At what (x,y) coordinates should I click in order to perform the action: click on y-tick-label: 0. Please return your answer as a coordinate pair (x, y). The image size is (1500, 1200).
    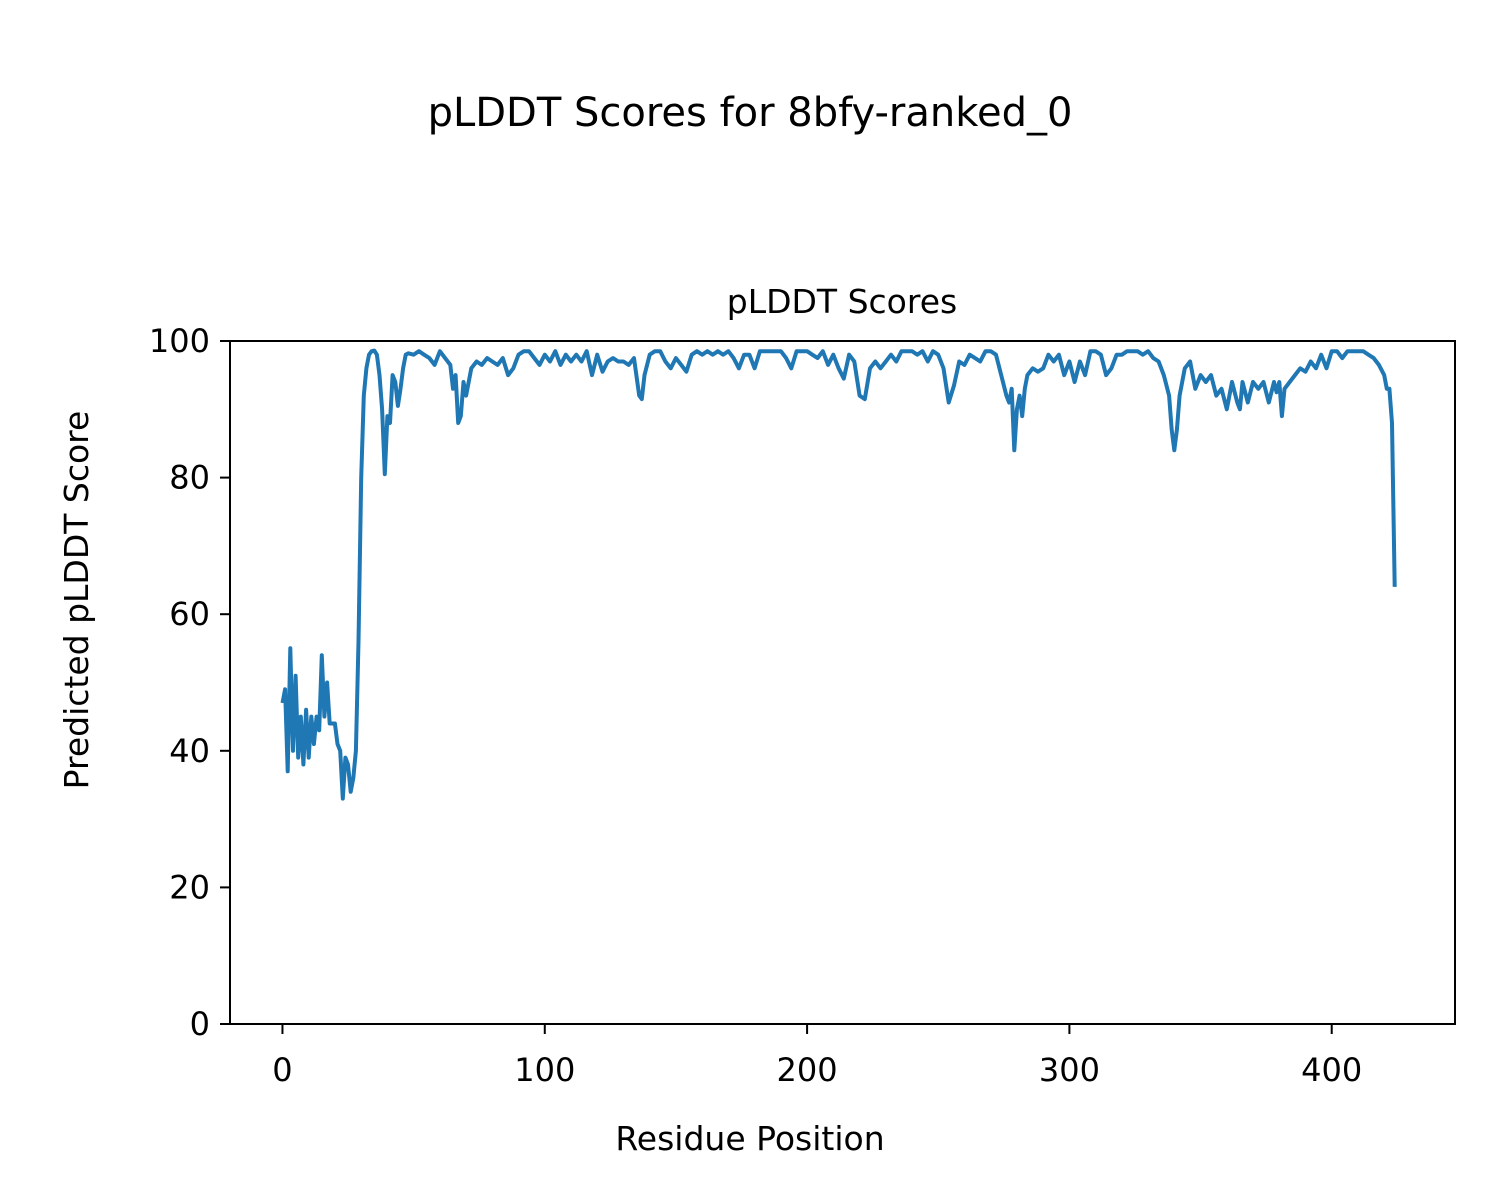
    Looking at the image, I should click on (200, 1024).